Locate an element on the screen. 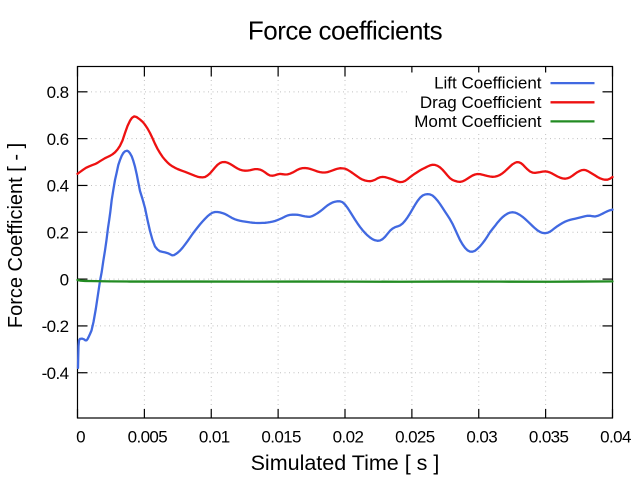 The width and height of the screenshot is (640, 480). svg-text: 0.04 is located at coordinates (615, 437).